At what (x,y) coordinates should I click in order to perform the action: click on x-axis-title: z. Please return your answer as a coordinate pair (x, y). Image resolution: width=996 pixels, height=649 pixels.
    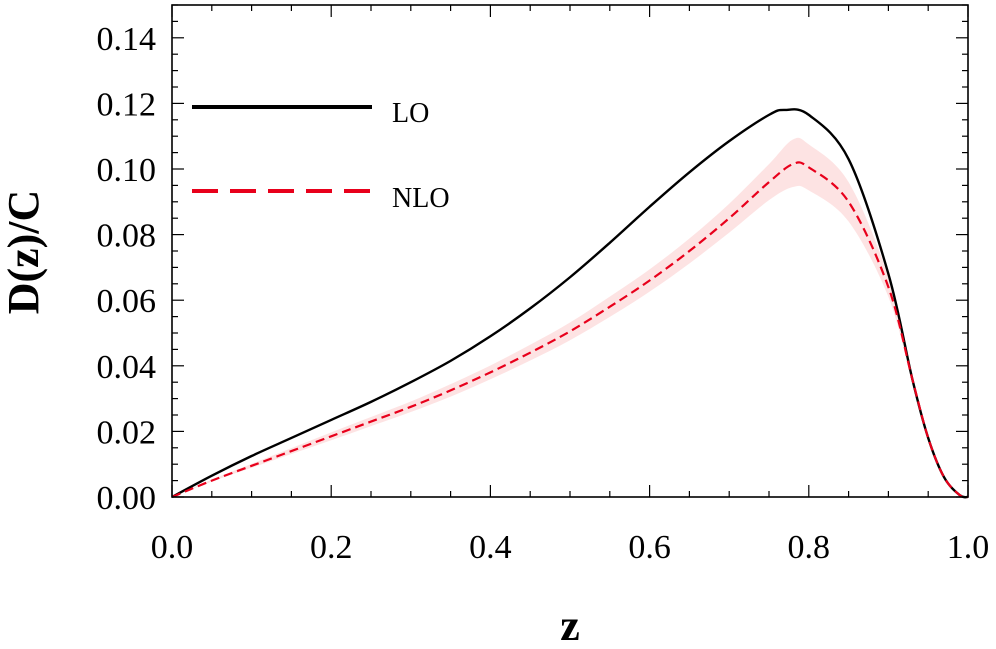
    Looking at the image, I should click on (570, 625).